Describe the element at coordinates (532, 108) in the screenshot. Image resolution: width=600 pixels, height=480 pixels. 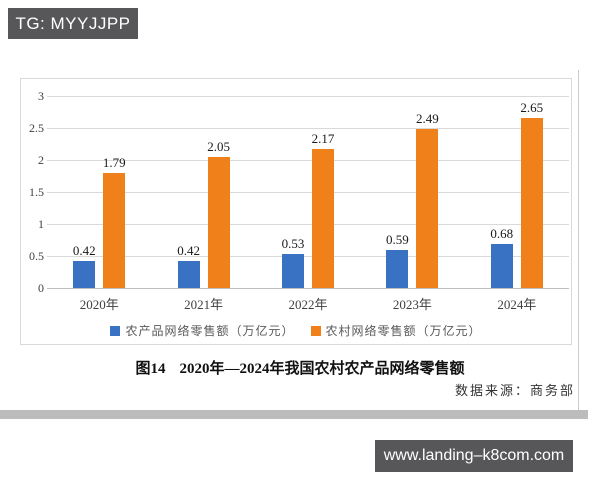
I see `bar-value-label: 2.65` at that location.